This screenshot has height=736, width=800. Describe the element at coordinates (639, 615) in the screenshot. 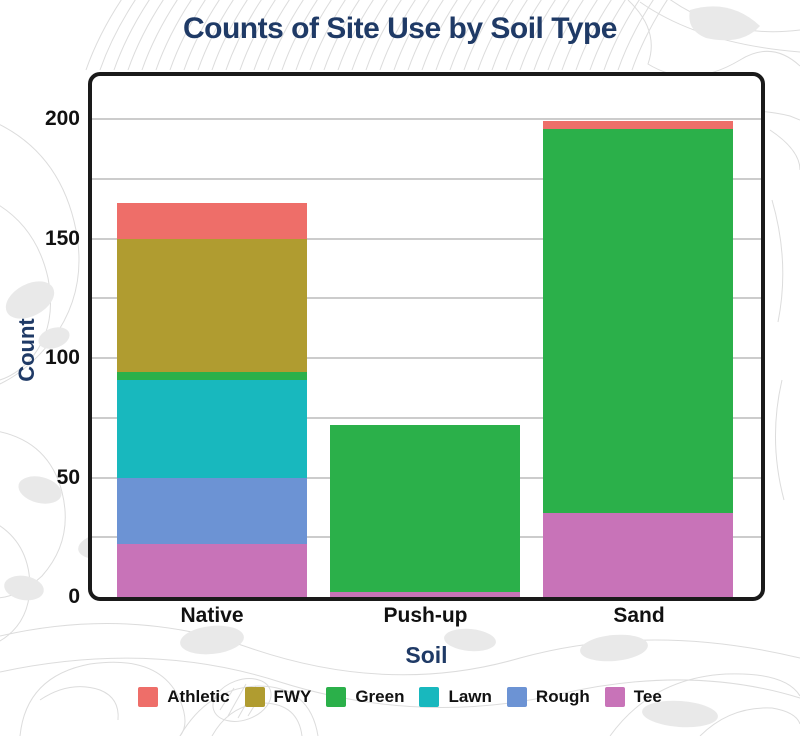

I see `x-tick-label-sand: Sand` at that location.